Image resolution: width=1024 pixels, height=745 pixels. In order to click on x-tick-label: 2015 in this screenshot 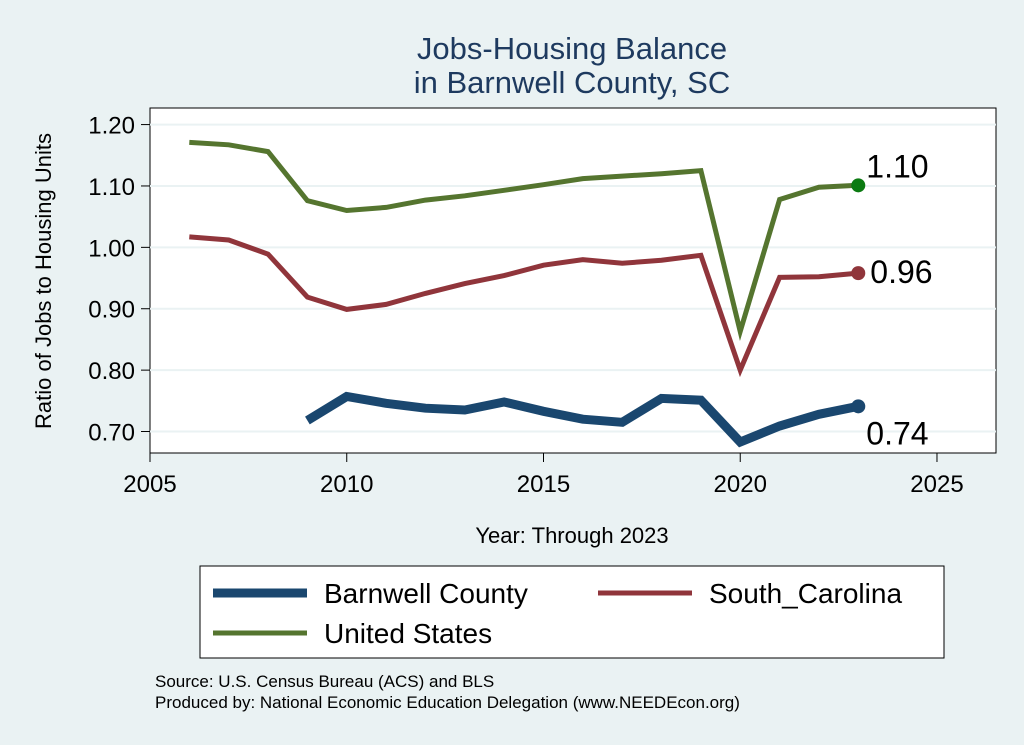, I will do `click(543, 484)`.